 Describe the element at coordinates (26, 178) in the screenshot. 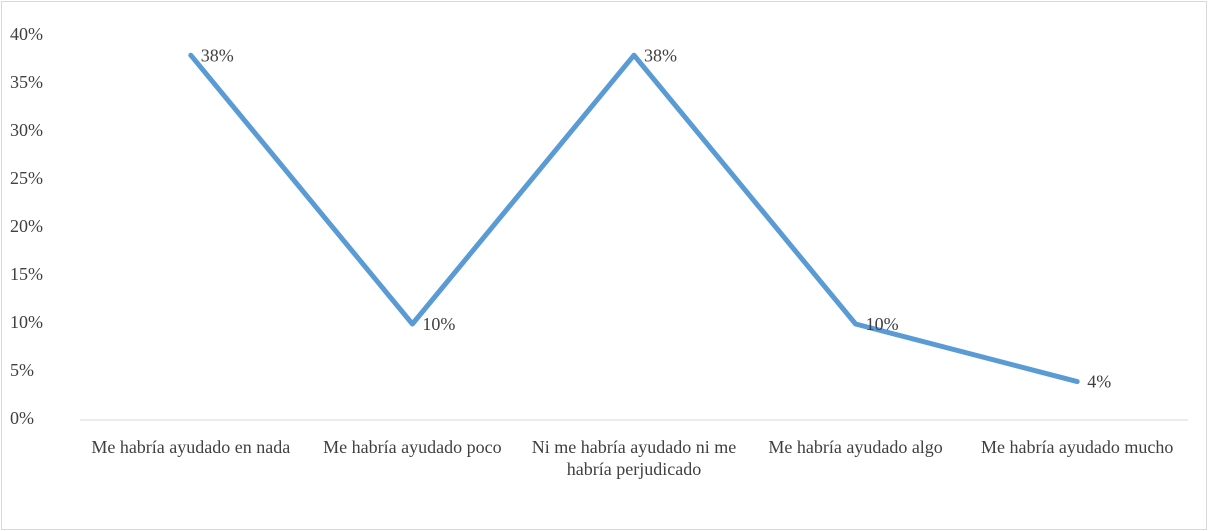

I see `y-tick-label: 25%` at that location.